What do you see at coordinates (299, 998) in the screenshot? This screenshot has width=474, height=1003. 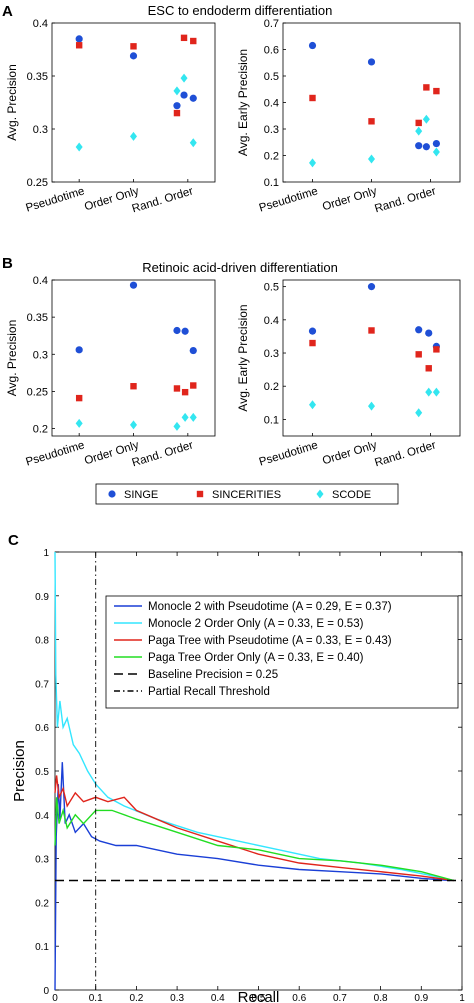 I see `x-tick-label: 0.6` at bounding box center [299, 998].